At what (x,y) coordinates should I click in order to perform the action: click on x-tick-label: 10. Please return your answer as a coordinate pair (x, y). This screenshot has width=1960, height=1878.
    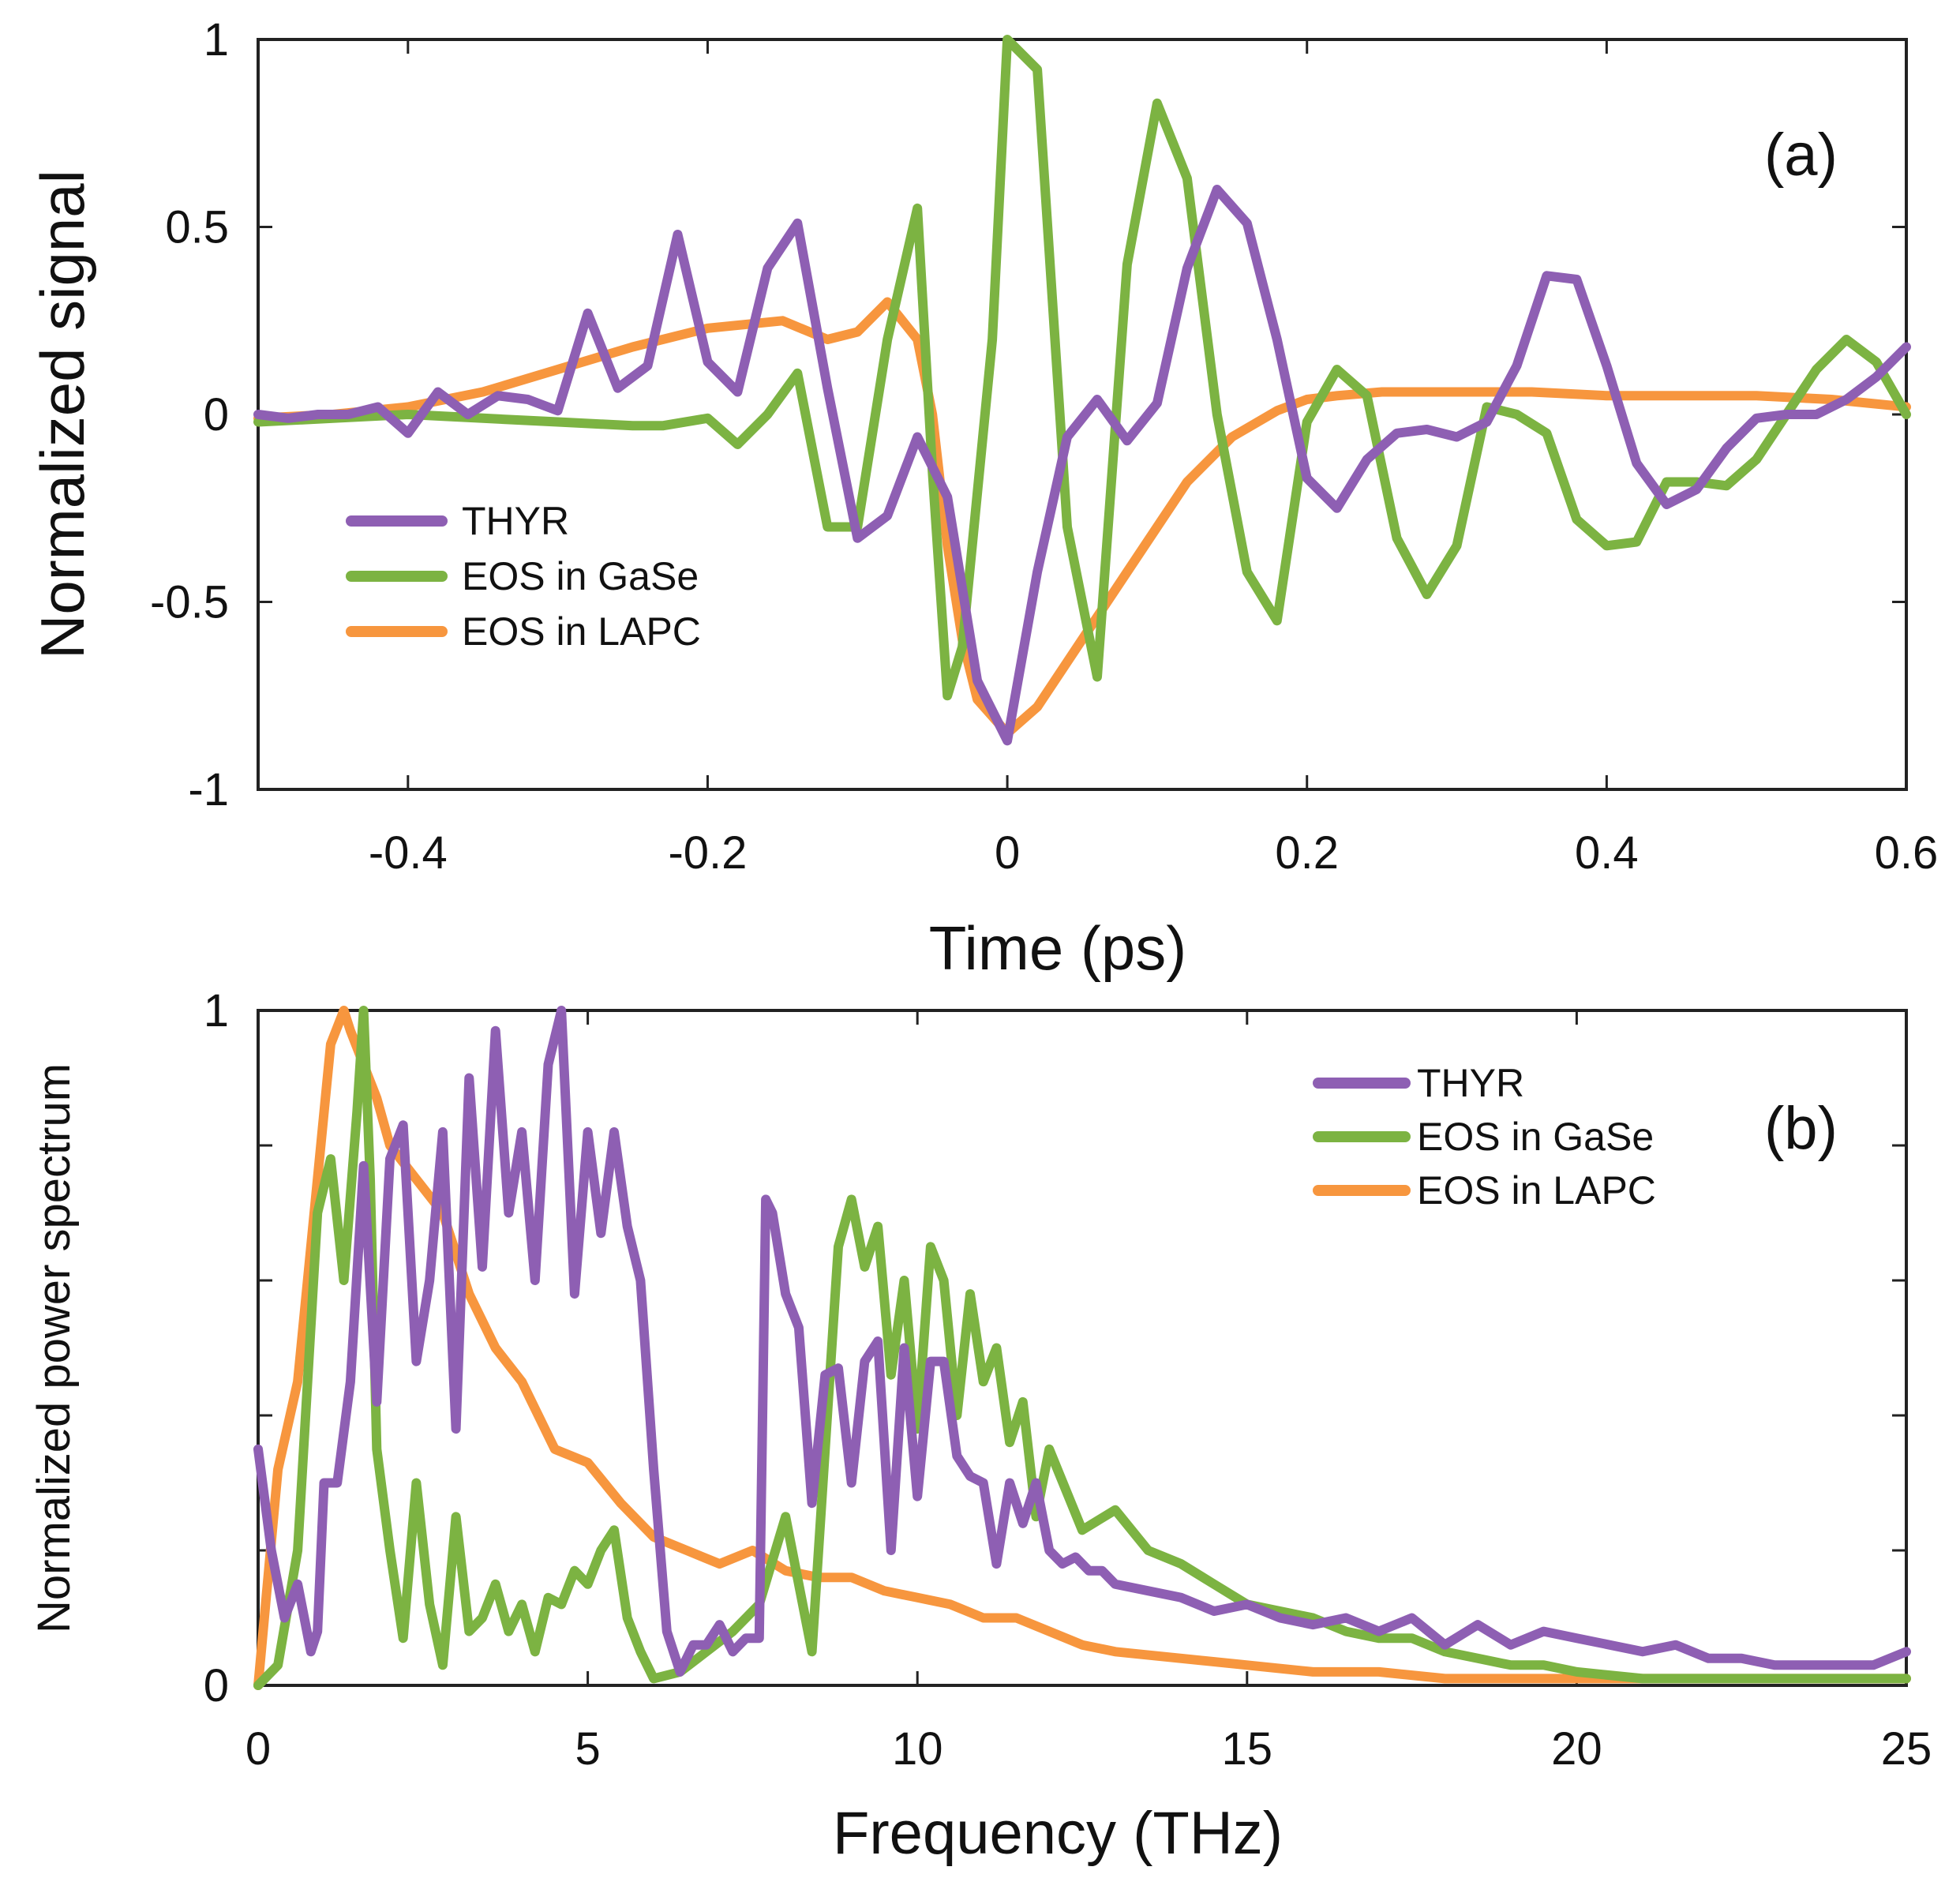
    Looking at the image, I should click on (917, 1749).